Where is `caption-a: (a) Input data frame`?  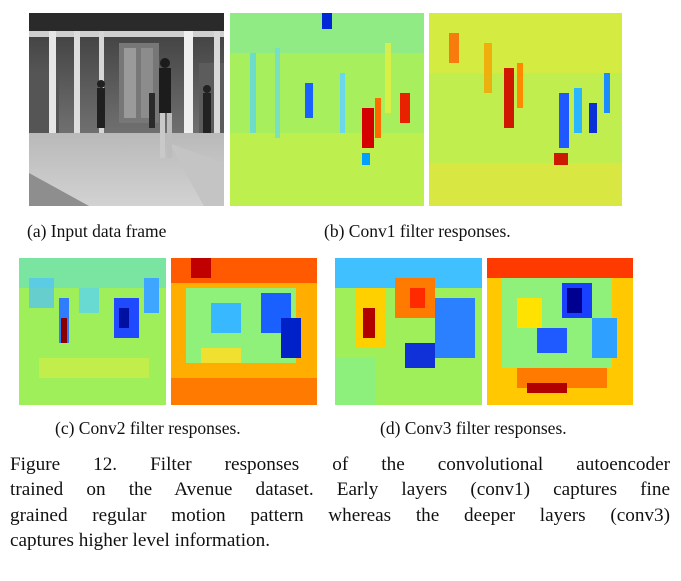
caption-a: (a) Input data frame is located at coordinates (97, 231).